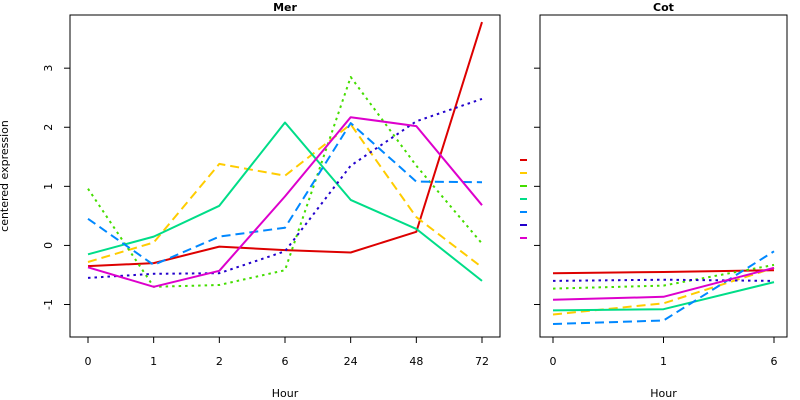  I want to click on y-tick-label: 1, so click(48, 186).